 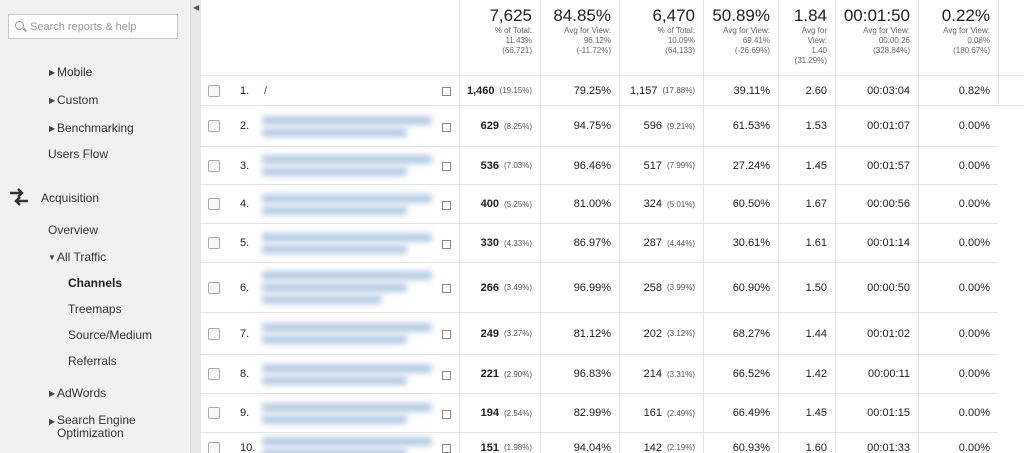 I want to click on metric-percent: (2.19%), so click(x=680, y=447).